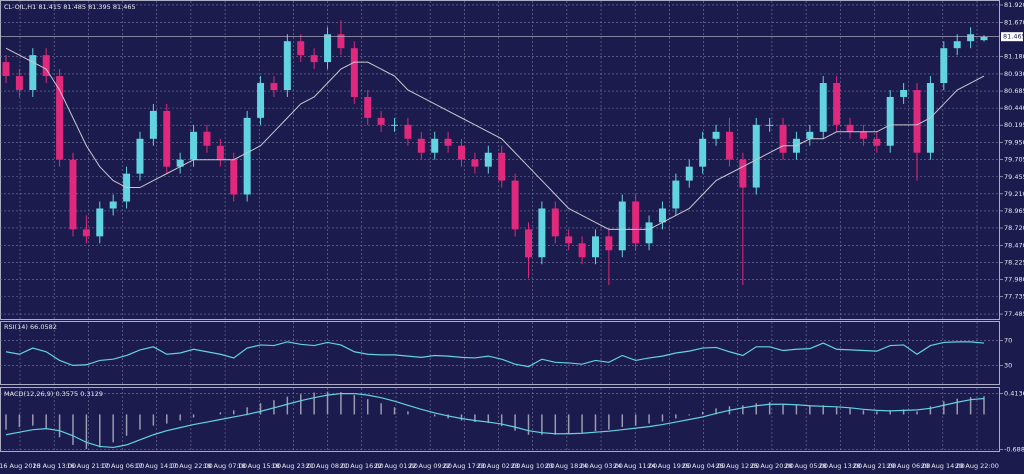  What do you see at coordinates (1014, 159) in the screenshot?
I see `y-tick-label: 79.705` at bounding box center [1014, 159].